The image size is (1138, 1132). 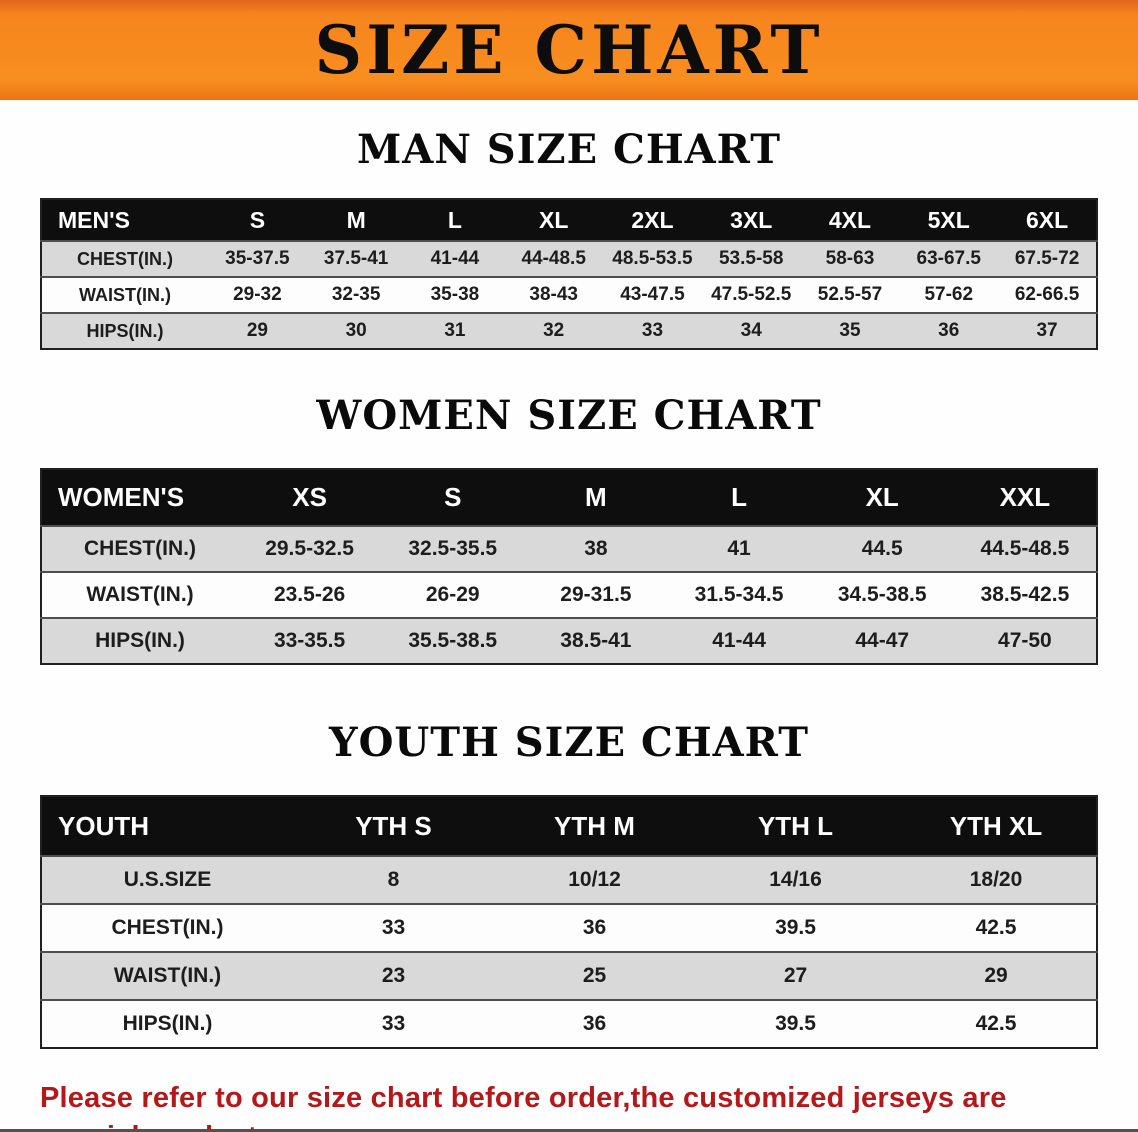 What do you see at coordinates (1025, 594) in the screenshot?
I see `size-value-cell: 38.5-42.5` at bounding box center [1025, 594].